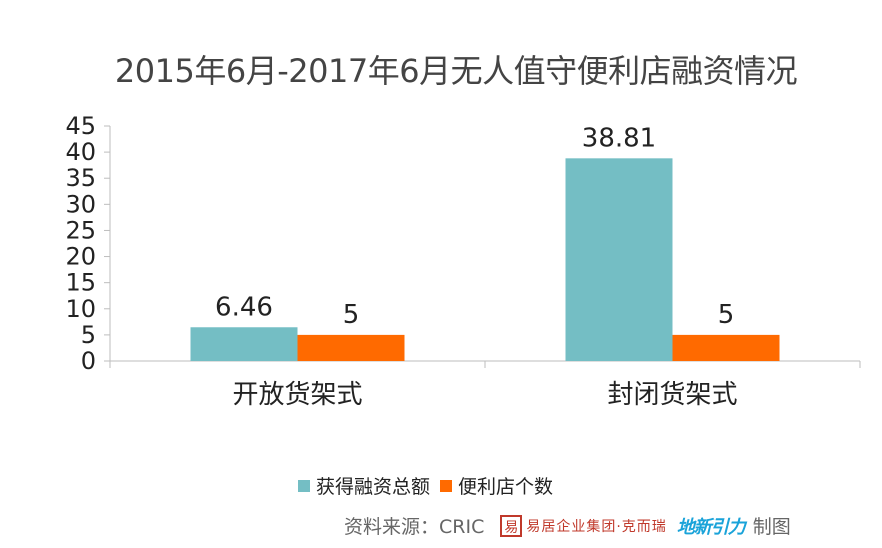 The height and width of the screenshot is (548, 882). I want to click on y-tick-label: 15, so click(80, 283).